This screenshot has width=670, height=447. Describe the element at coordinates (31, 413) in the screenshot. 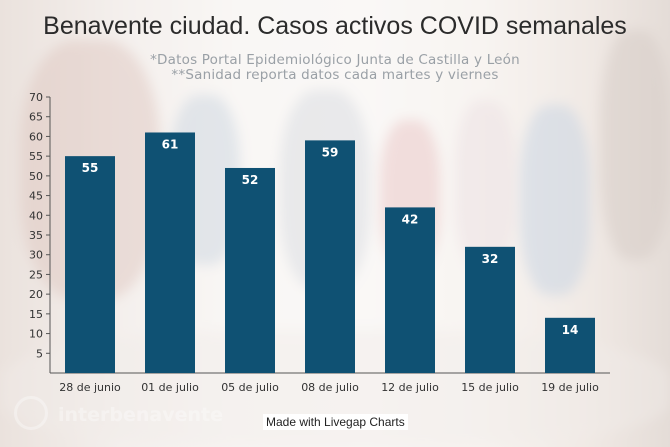

I see `interbenavente-logo-icon` at that location.